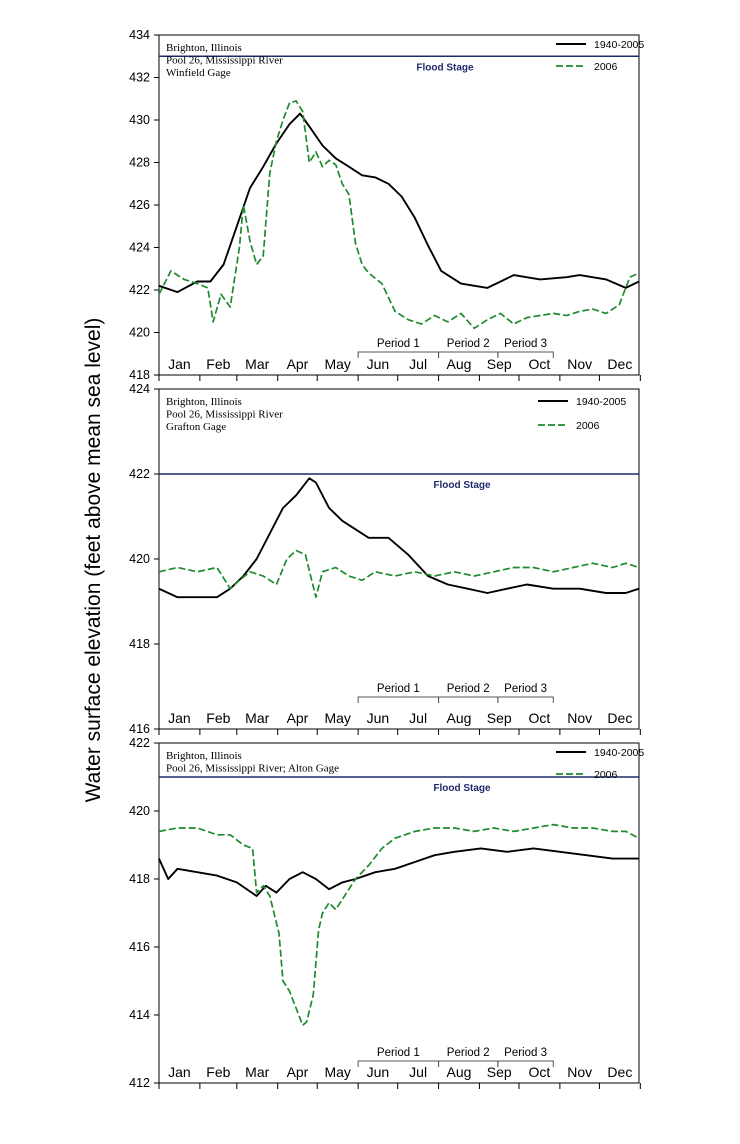  I want to click on y-tick-label: 432, so click(139, 78).